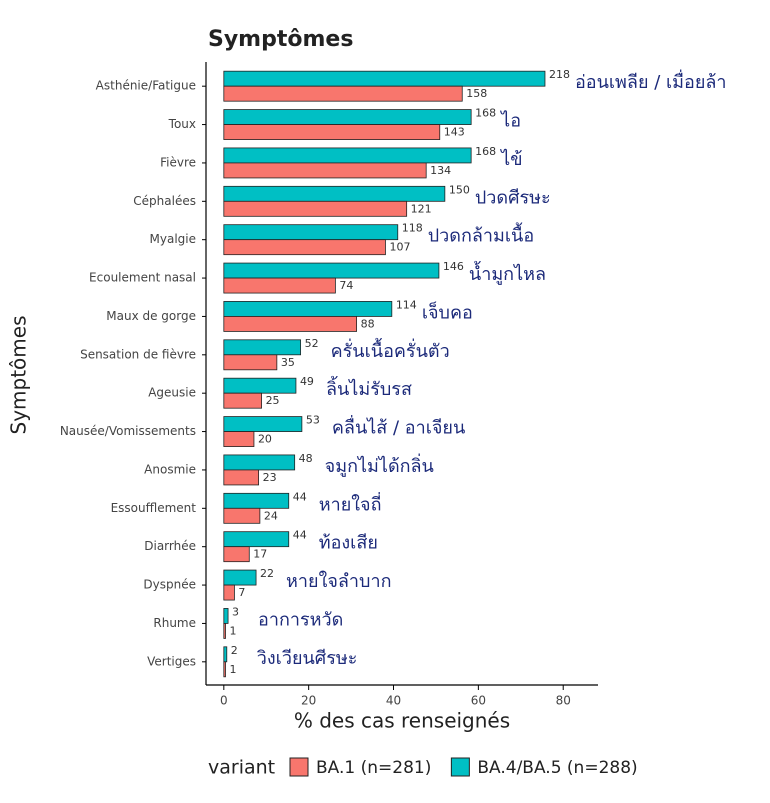  What do you see at coordinates (557, 768) in the screenshot?
I see `legend-label: BA.4/BA.5 (n=288)` at bounding box center [557, 768].